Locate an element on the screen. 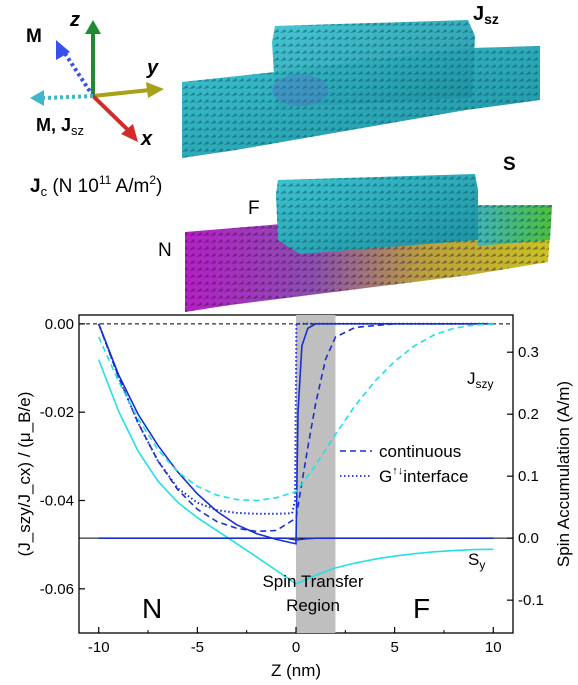 The width and height of the screenshot is (578, 685). curve-label-sy: Sy is located at coordinates (476, 561).